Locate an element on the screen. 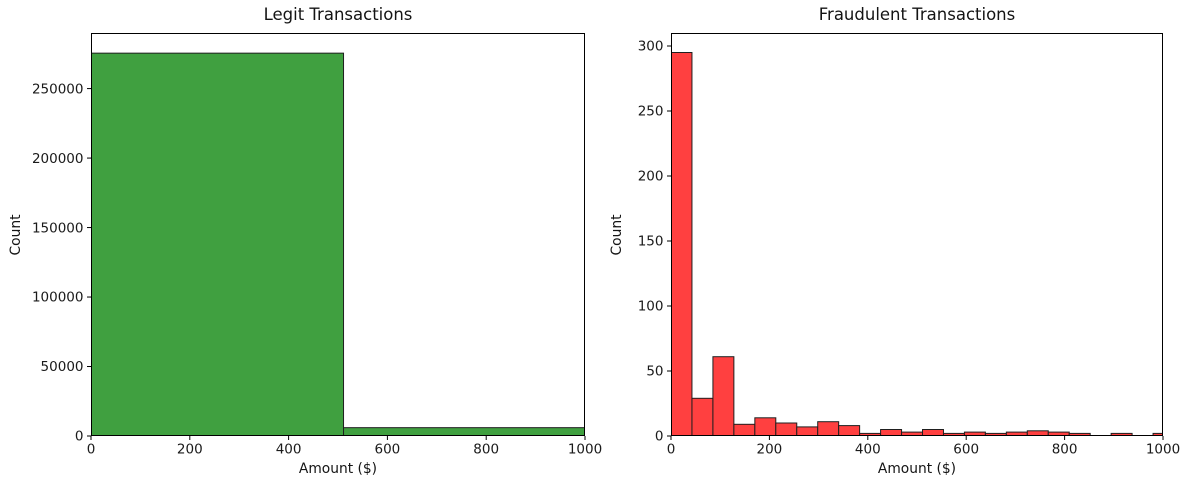 This screenshot has height=490, width=1189. fraud-xaxis-label: Amount ($) is located at coordinates (917, 469).